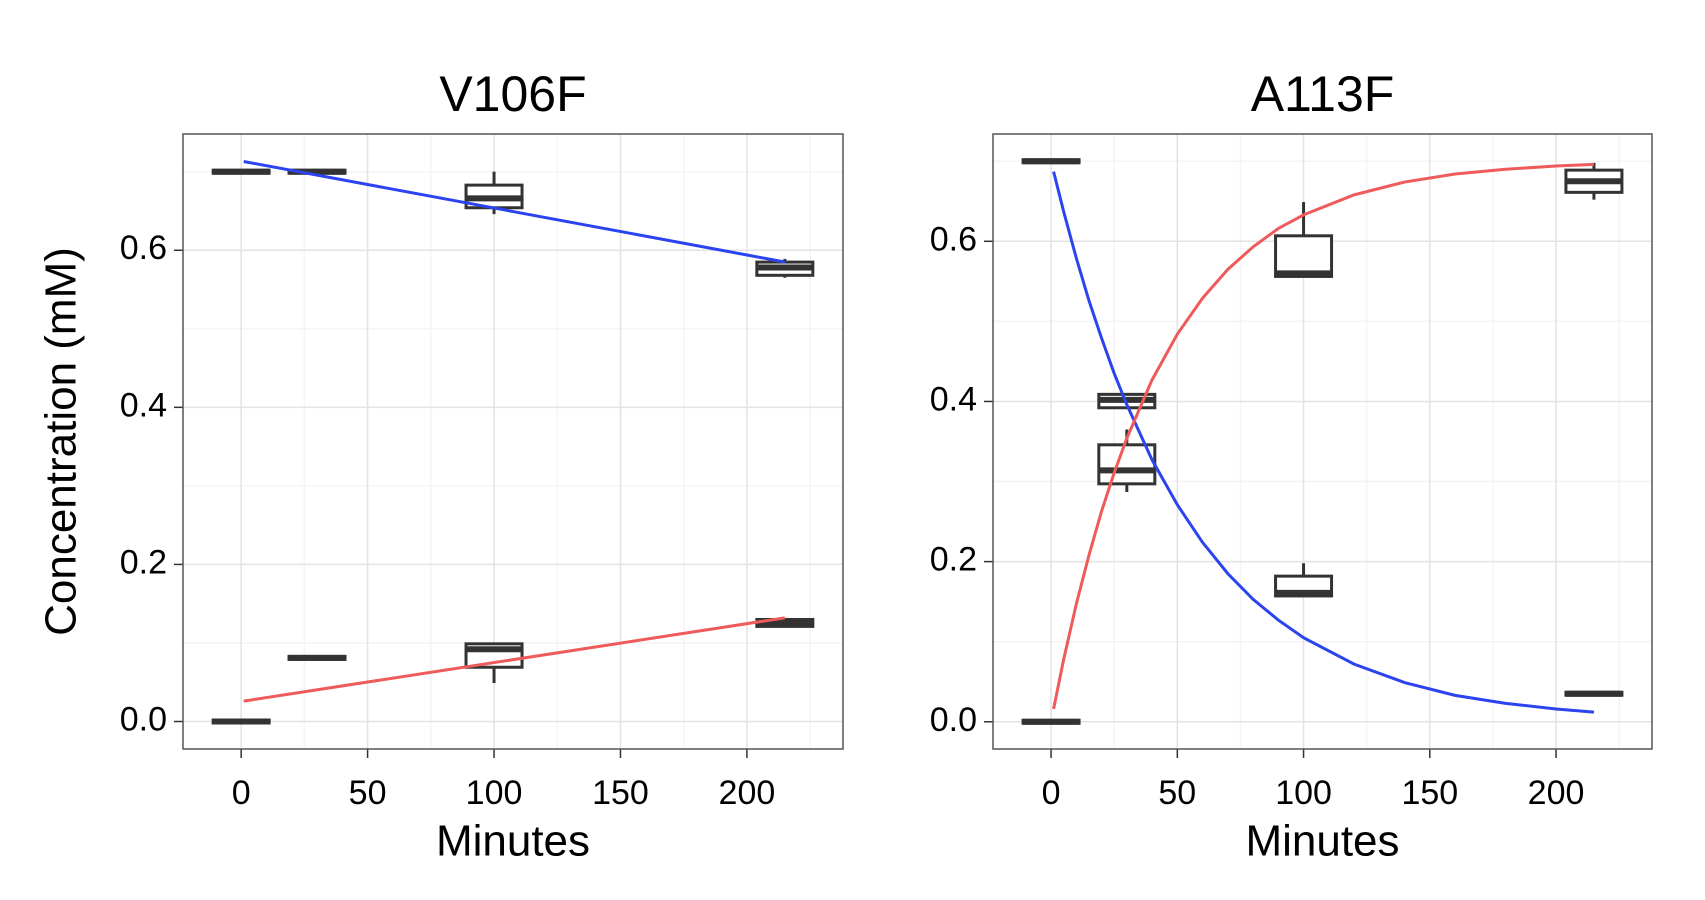 Image resolution: width=1705 pixels, height=900 pixels. Describe the element at coordinates (512, 94) in the screenshot. I see `chart-title: V106F` at that location.